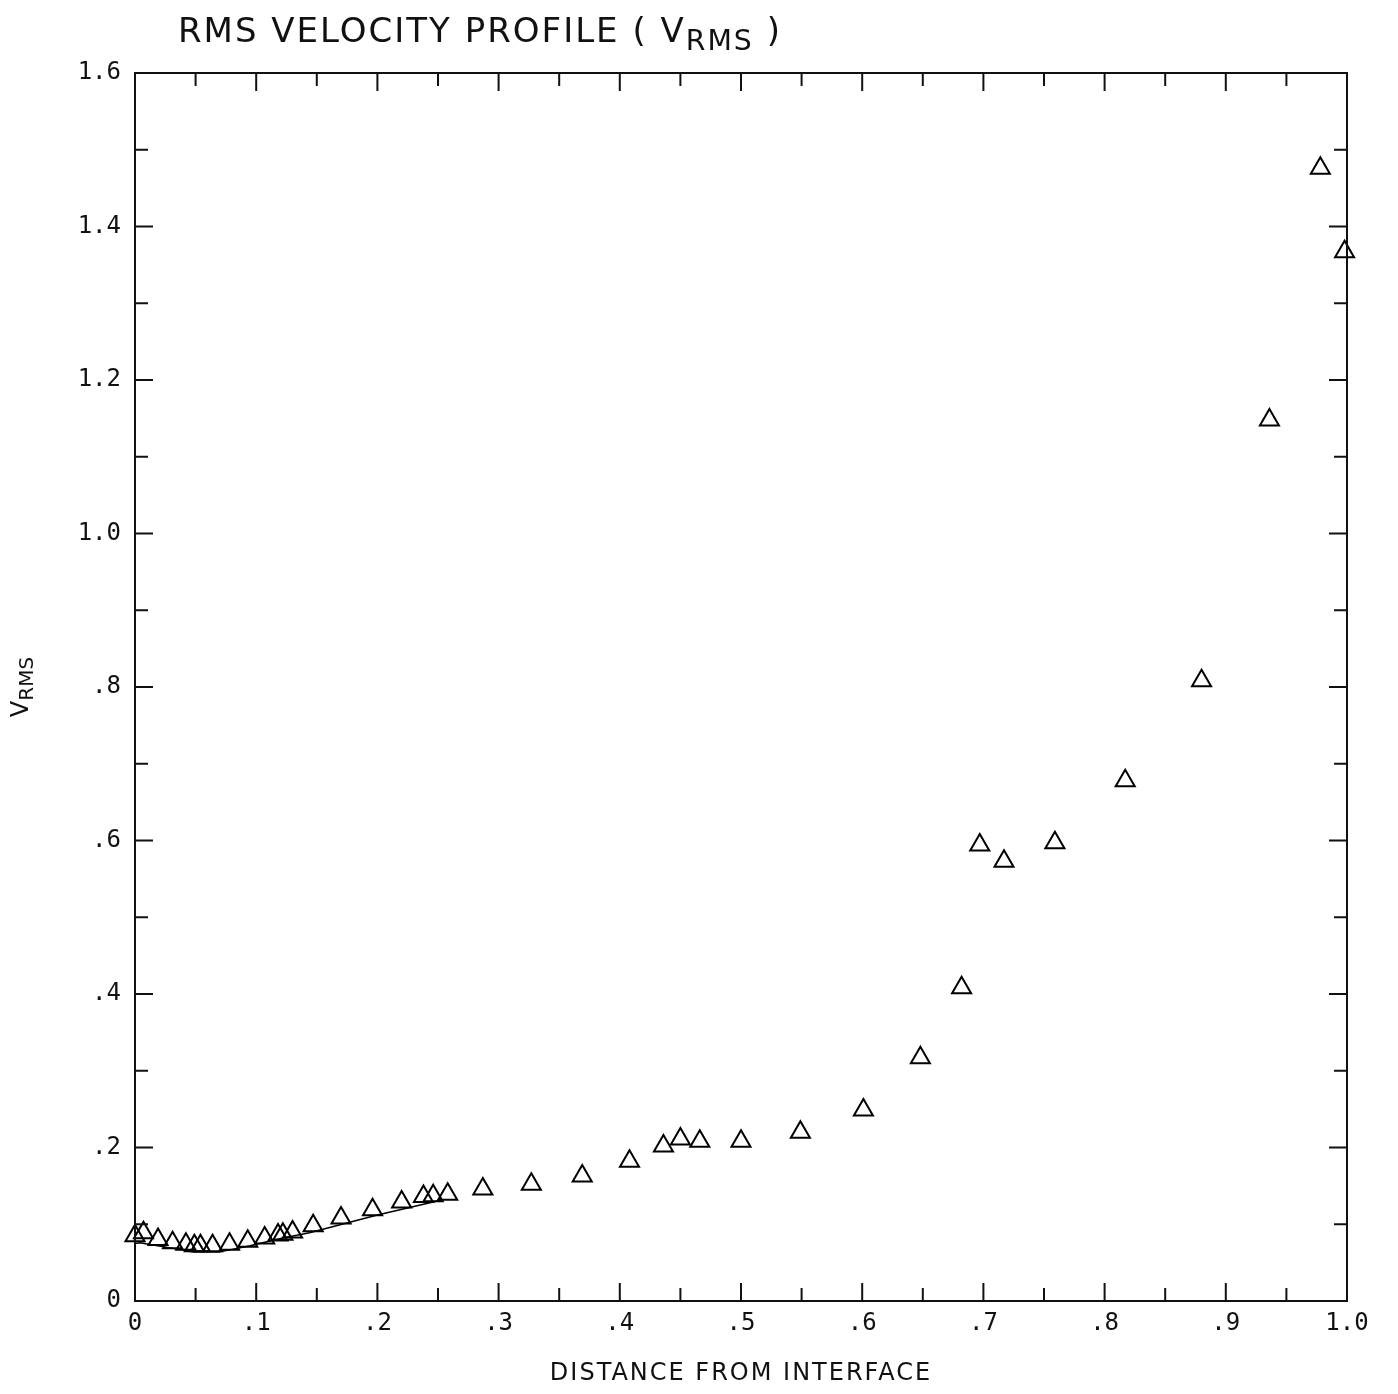  What do you see at coordinates (106, 685) in the screenshot?
I see `y-tick-label: .8` at bounding box center [106, 685].